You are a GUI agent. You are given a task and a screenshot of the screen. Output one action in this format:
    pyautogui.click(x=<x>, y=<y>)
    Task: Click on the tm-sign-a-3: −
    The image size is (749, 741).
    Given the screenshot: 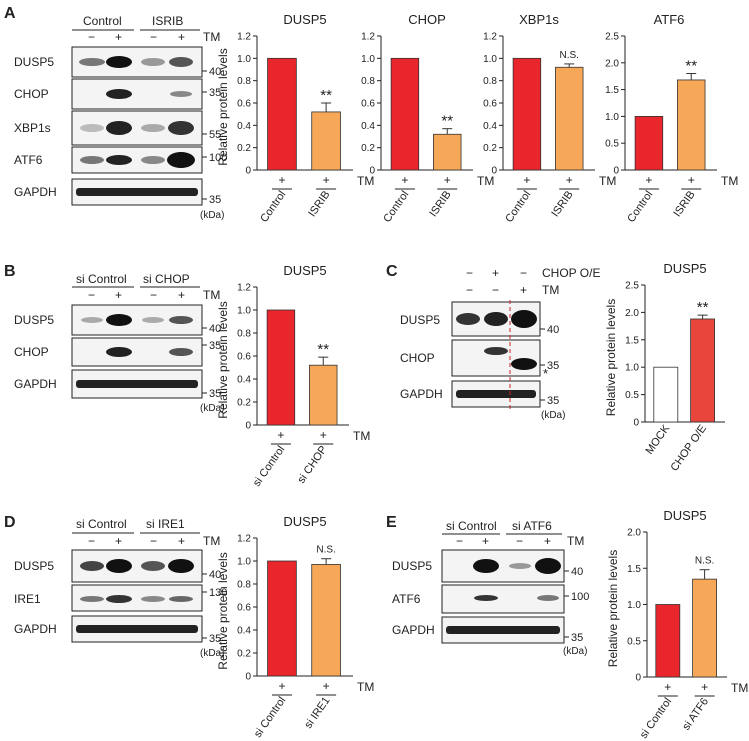 What is the action you would take?
    pyautogui.click(x=153, y=37)
    